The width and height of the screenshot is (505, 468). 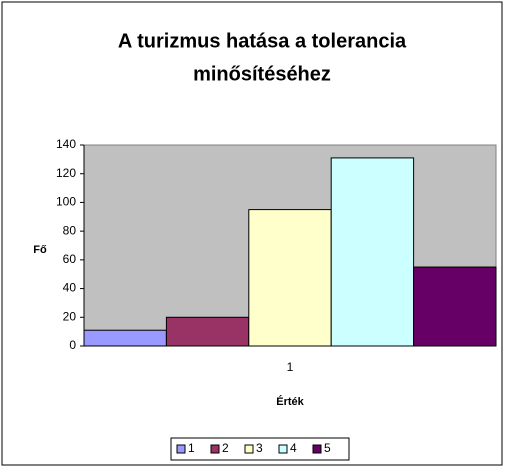 I want to click on chart-title: A turizmus hatása a tolerancia, so click(x=262, y=41).